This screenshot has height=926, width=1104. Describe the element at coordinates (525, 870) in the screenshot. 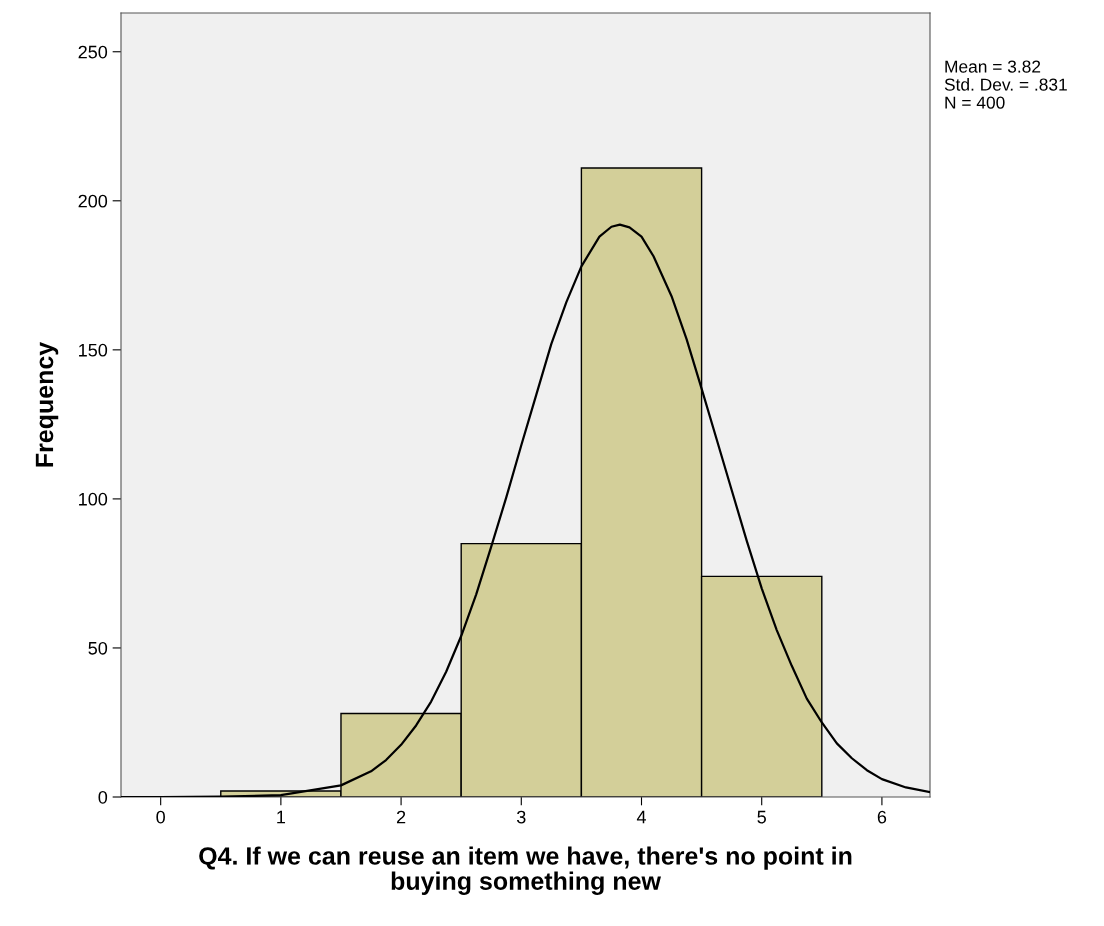

I see `x-axis-title: Q4. If we can reuse an item we have, there's no point in buying something new` at that location.